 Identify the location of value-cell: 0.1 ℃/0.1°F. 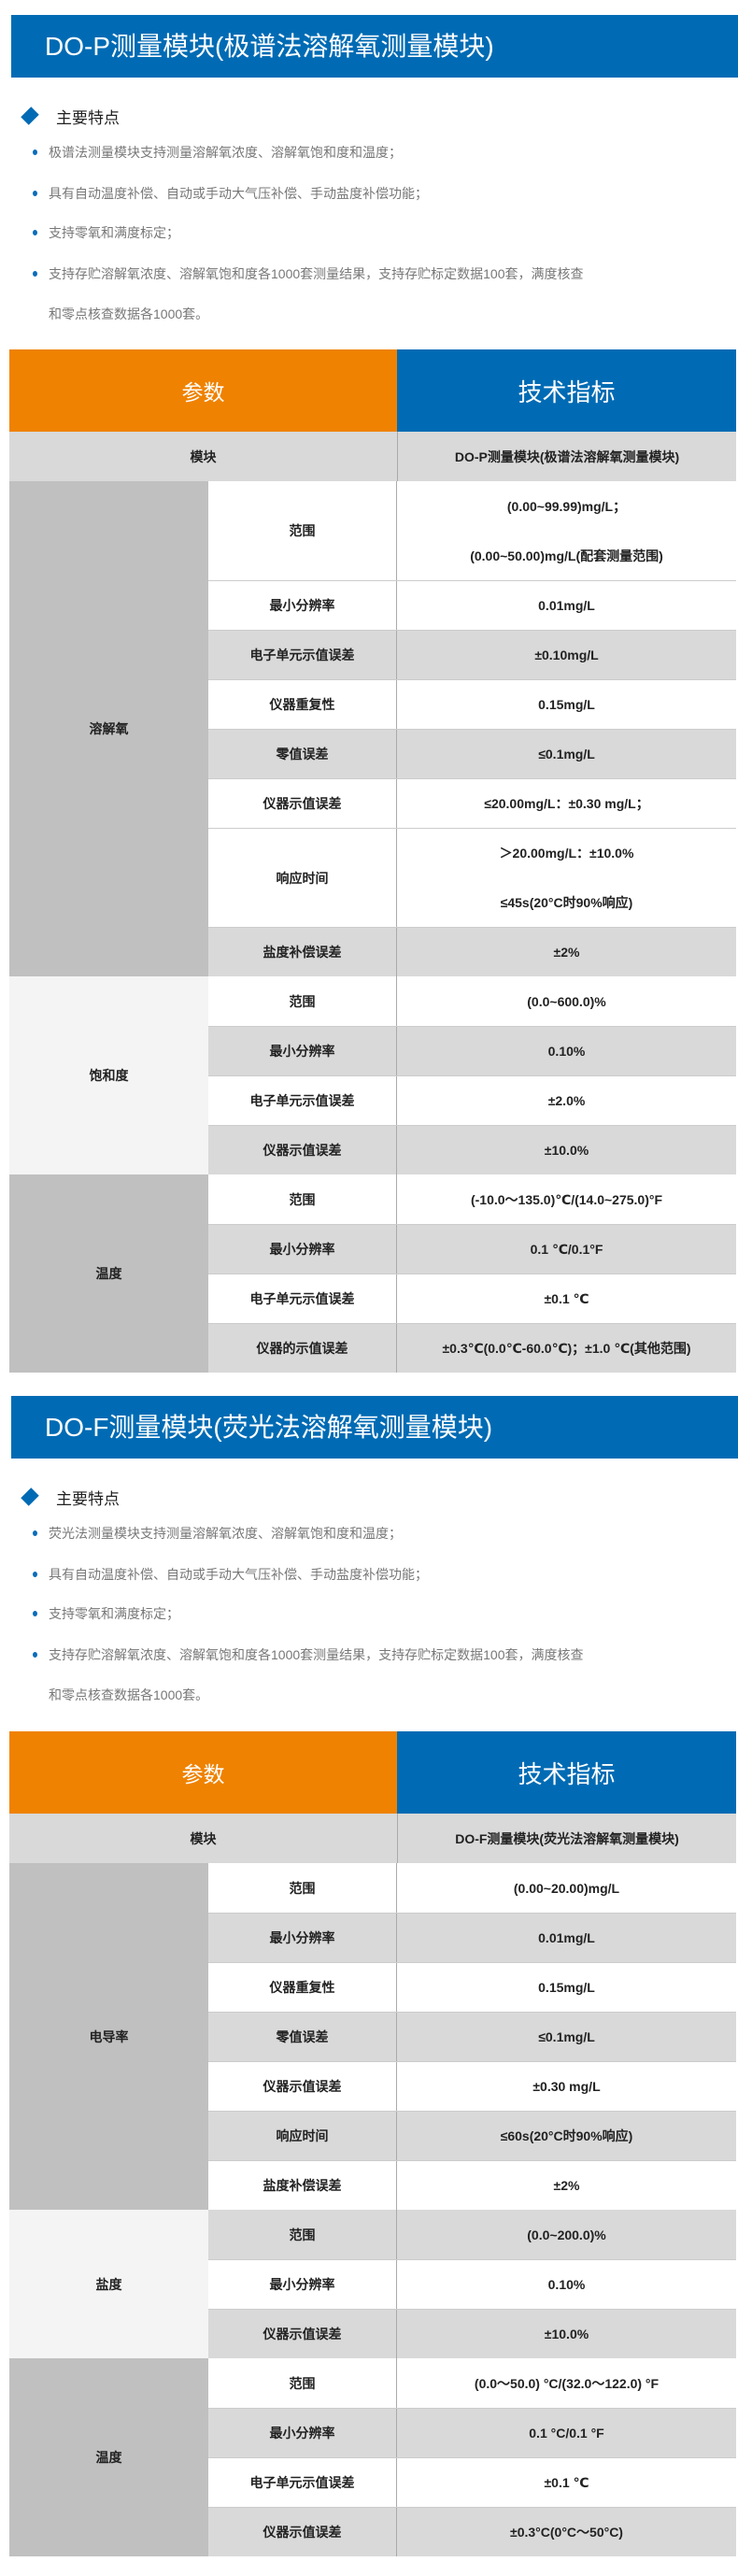
(566, 1249).